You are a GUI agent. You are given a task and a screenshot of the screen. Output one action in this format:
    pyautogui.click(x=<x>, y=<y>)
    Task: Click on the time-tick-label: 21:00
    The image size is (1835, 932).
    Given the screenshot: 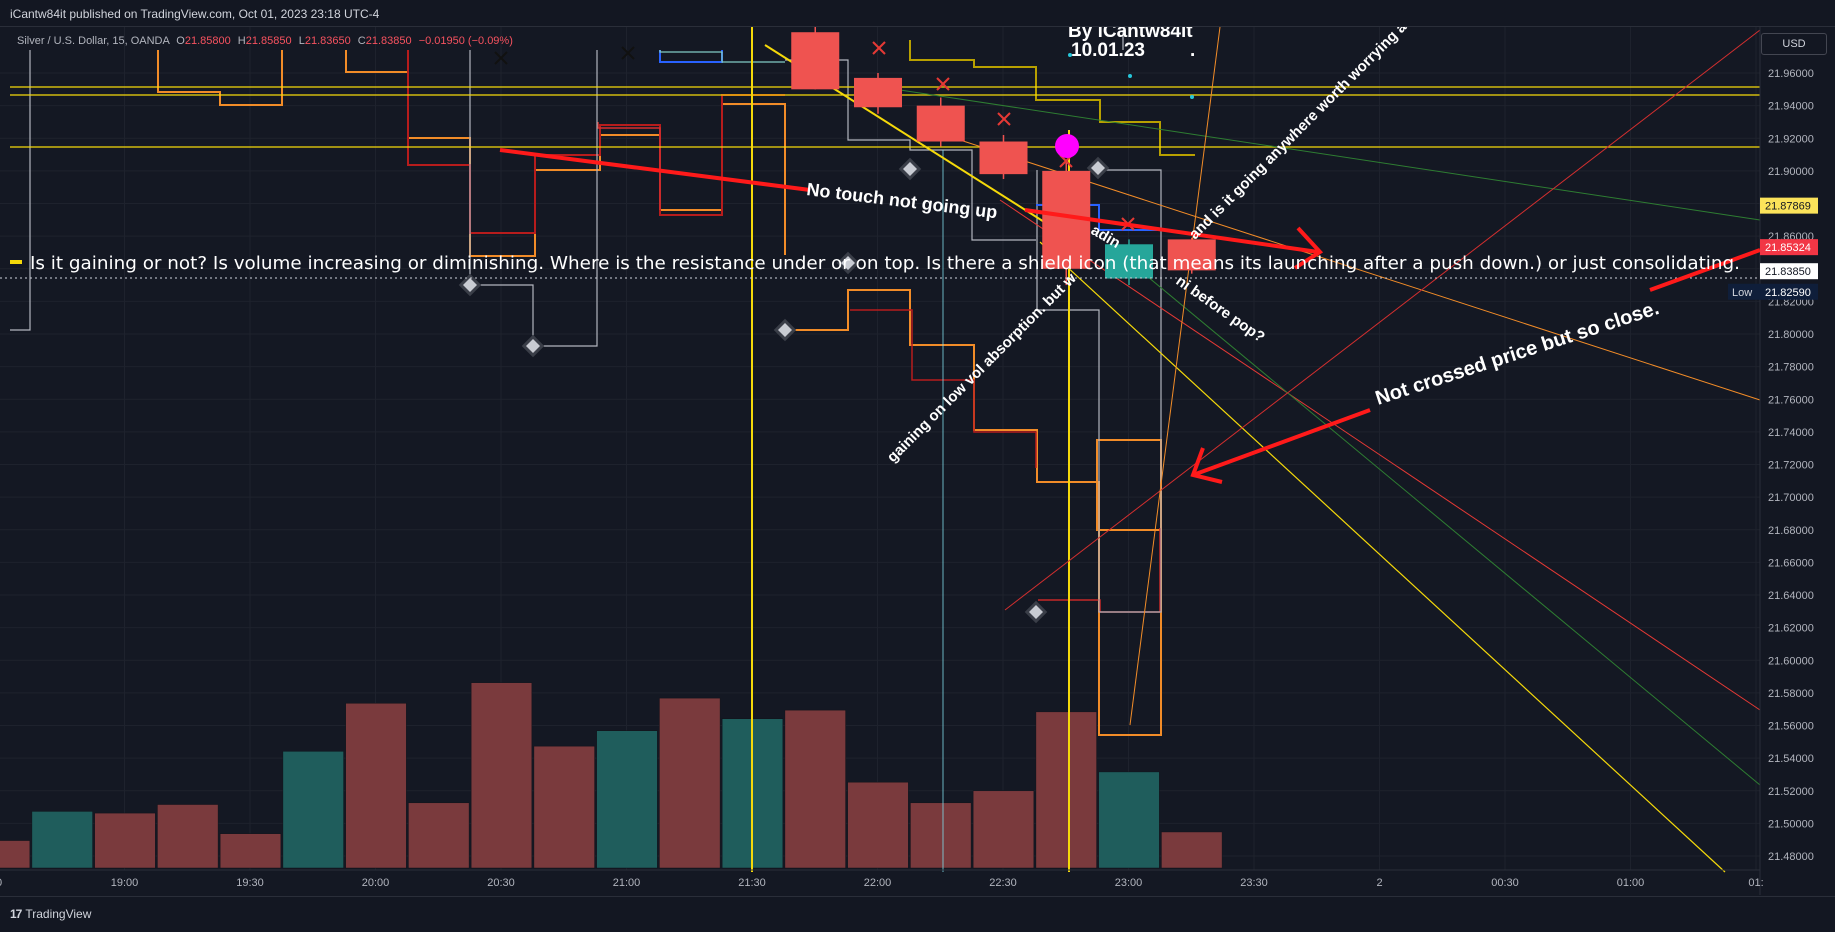 What is the action you would take?
    pyautogui.click(x=627, y=883)
    